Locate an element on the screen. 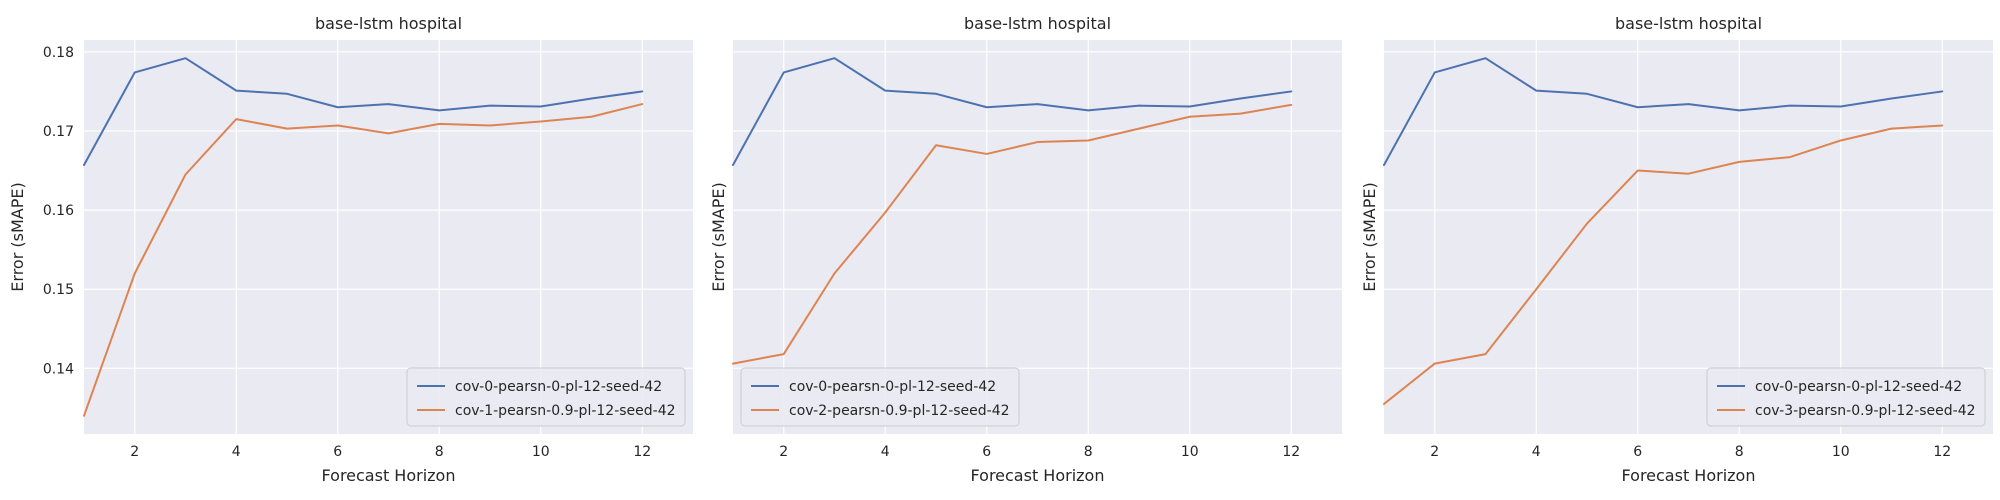 The image size is (2000, 500). y-tick-label: 0.14 is located at coordinates (58, 369).